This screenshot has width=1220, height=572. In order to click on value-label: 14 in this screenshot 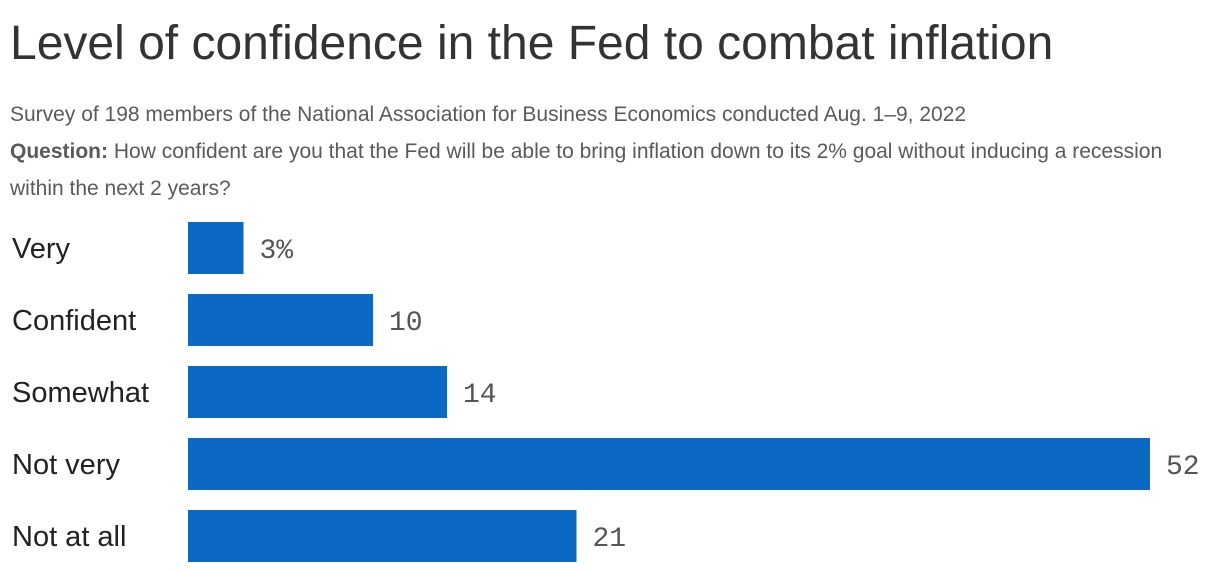, I will do `click(480, 395)`.